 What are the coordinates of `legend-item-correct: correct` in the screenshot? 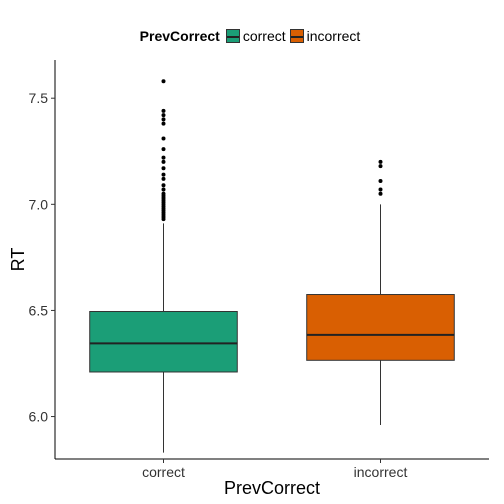 It's located at (255, 36).